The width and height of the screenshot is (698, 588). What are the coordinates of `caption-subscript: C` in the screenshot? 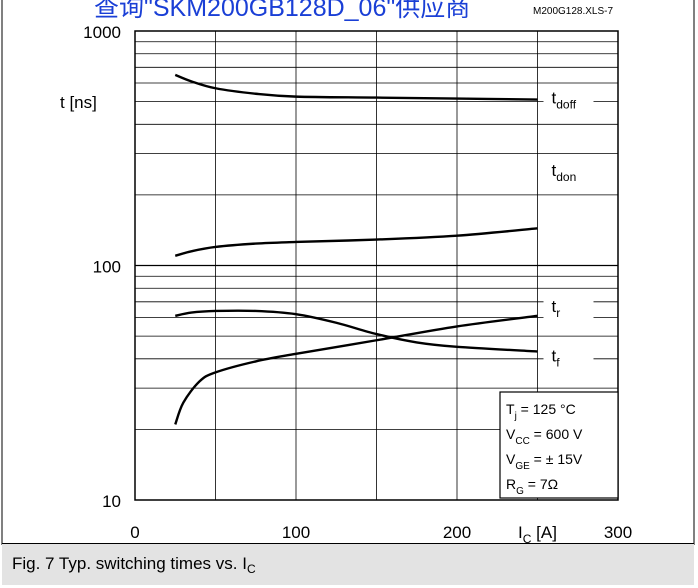 It's located at (251, 569).